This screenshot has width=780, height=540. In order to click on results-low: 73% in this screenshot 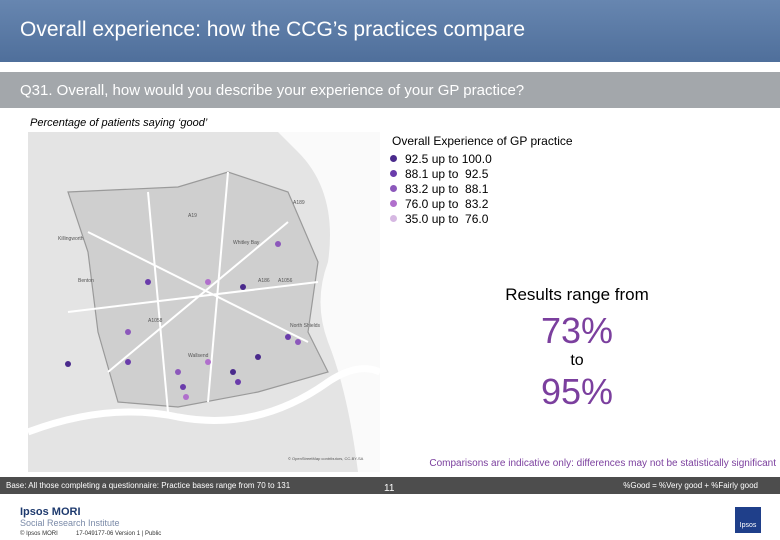, I will do `click(577, 330)`.